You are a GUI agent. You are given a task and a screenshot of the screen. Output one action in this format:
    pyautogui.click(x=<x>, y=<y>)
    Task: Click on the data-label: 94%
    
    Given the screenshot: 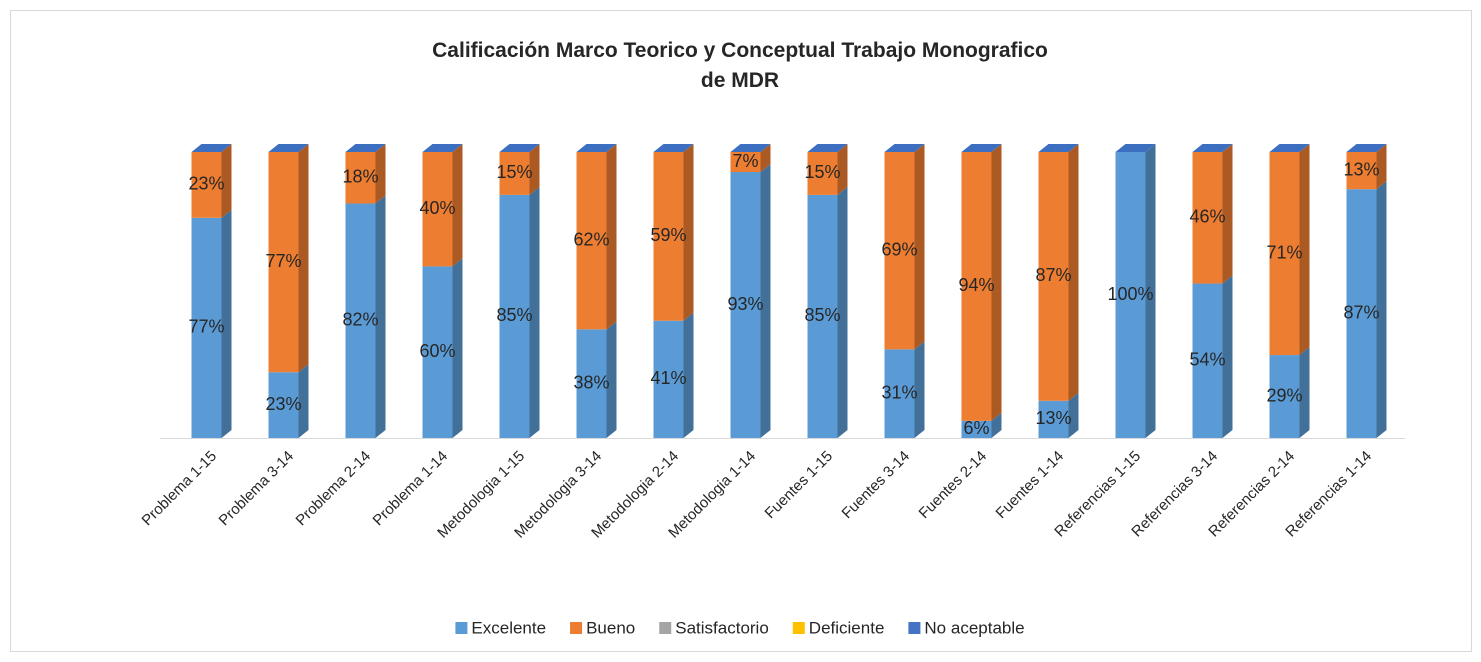 What is the action you would take?
    pyautogui.click(x=976, y=285)
    